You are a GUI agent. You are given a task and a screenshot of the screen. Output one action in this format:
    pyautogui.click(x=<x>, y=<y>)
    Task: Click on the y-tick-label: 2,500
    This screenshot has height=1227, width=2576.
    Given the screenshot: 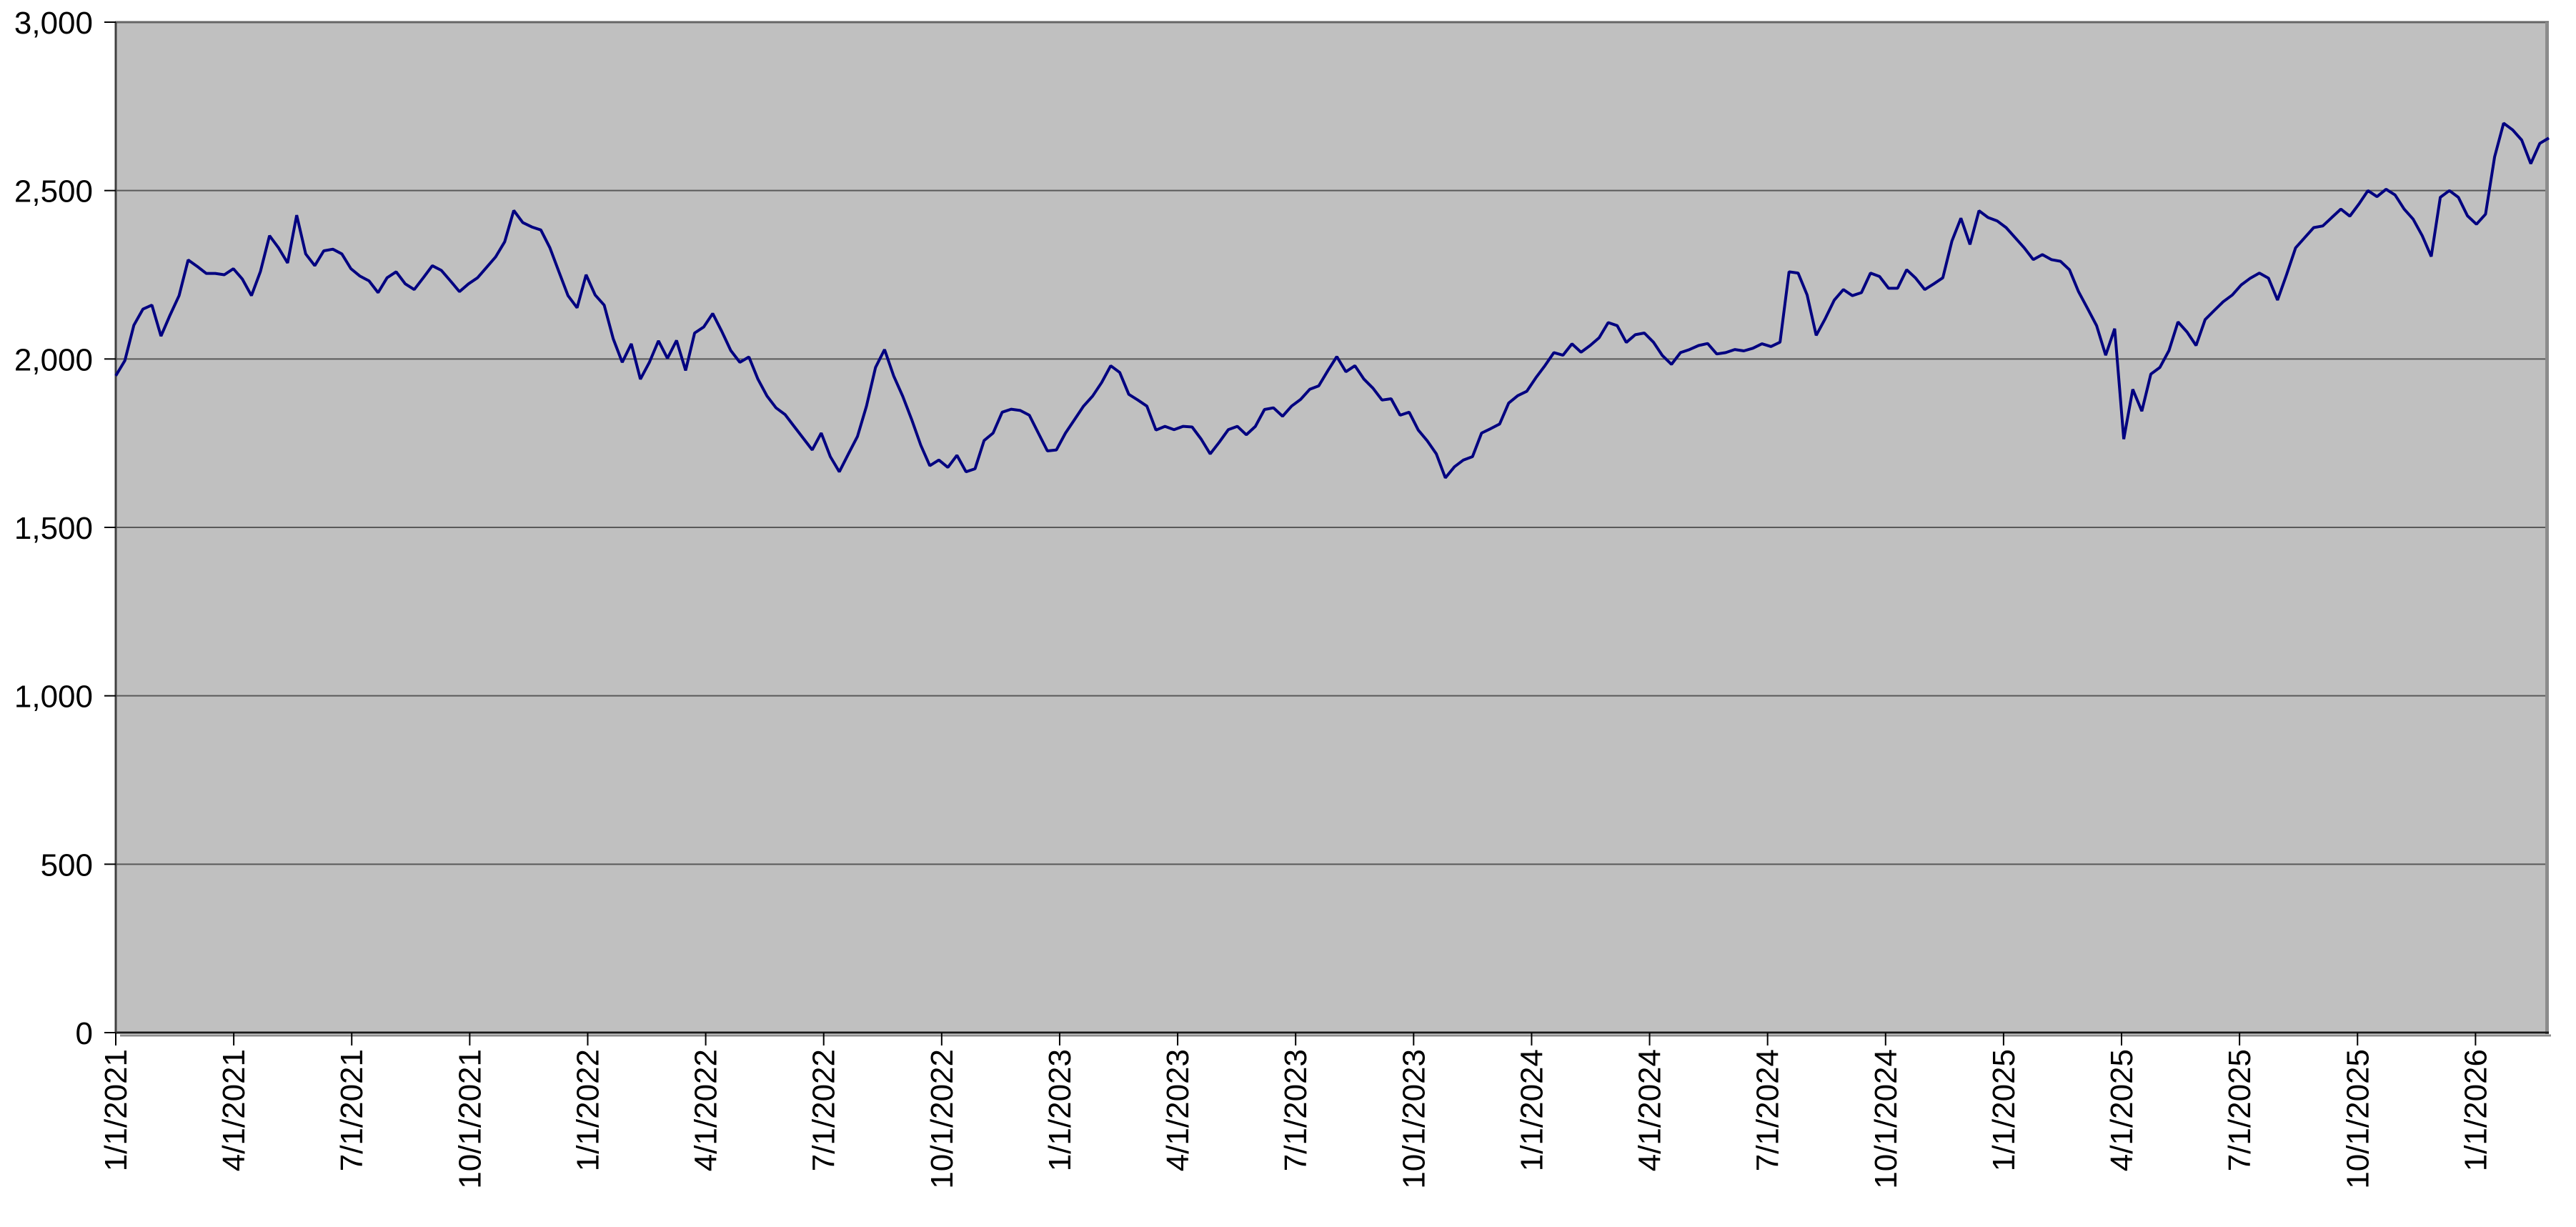 What is the action you would take?
    pyautogui.click(x=53, y=191)
    